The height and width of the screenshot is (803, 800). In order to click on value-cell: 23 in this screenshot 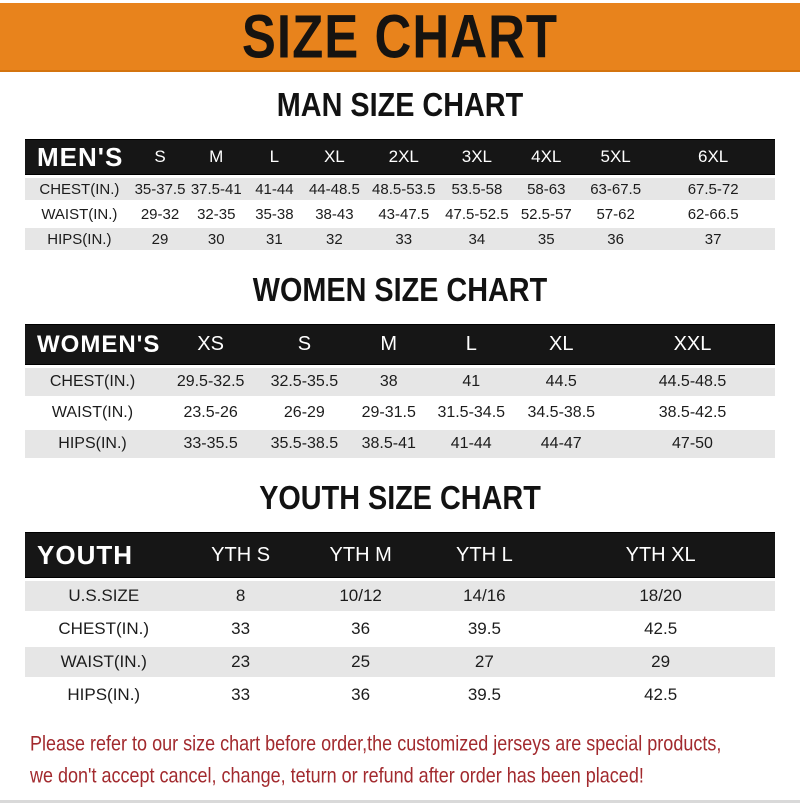, I will do `click(240, 662)`.